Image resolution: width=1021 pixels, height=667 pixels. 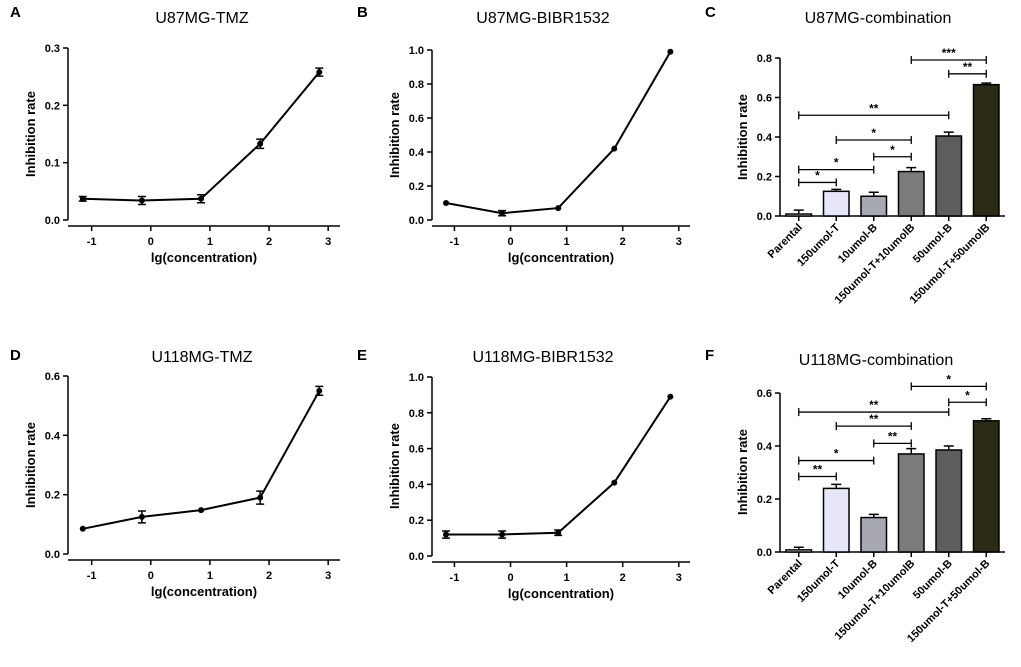 I want to click on panel-d-label: D, so click(x=15, y=355).